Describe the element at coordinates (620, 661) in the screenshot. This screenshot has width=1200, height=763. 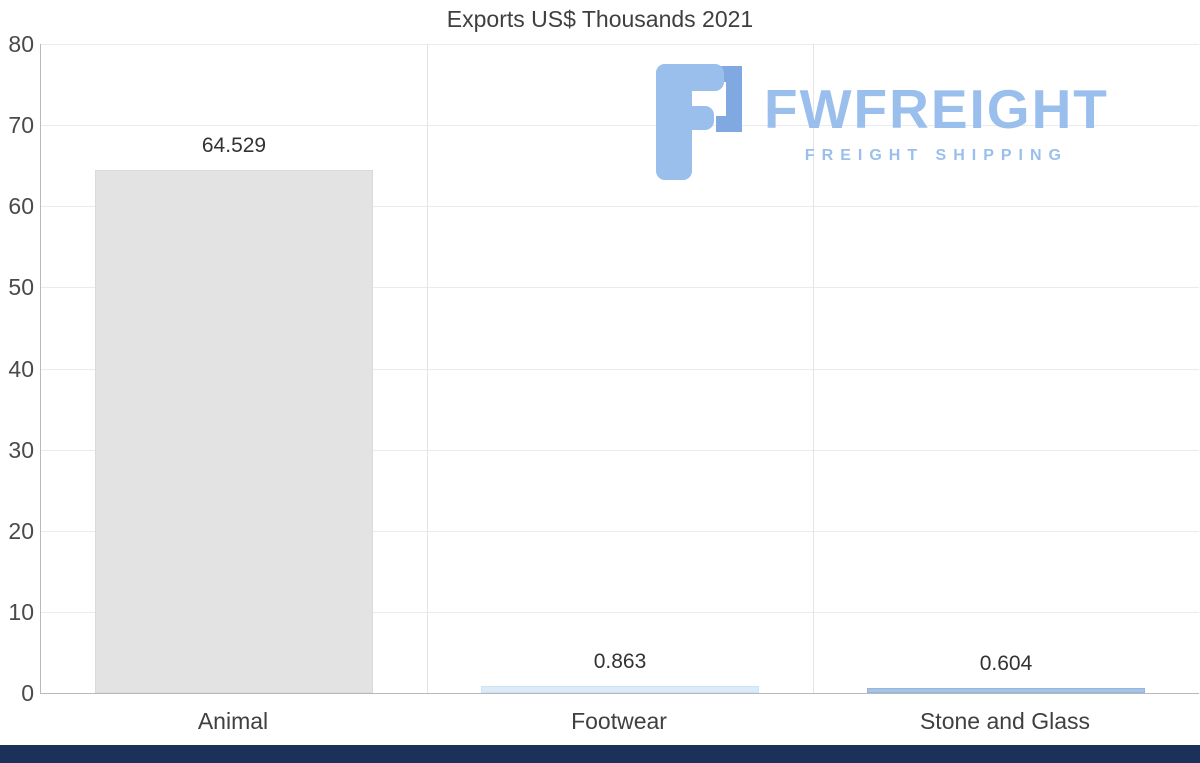
I see `bar-value-label: 0.863` at that location.